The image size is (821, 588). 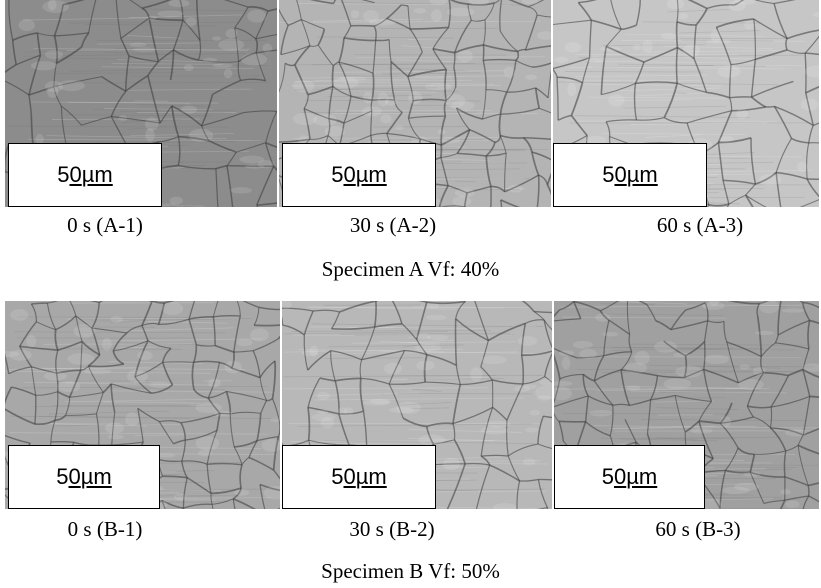 I want to click on caption-b-3: 60 s (B-3), so click(x=698, y=529).